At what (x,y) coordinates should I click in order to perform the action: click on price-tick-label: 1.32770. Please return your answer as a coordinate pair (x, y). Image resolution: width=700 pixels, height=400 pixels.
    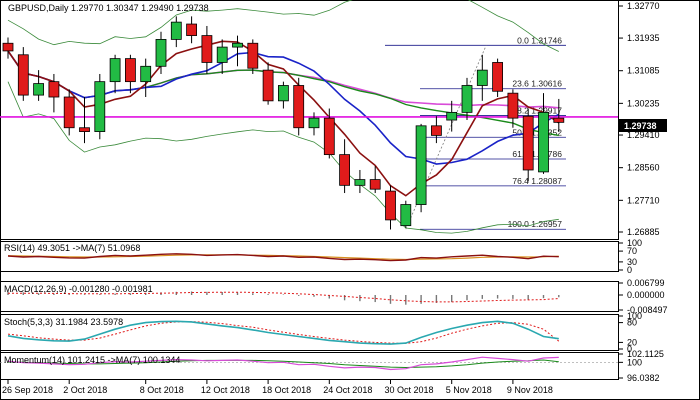
    Looking at the image, I should click on (643, 6).